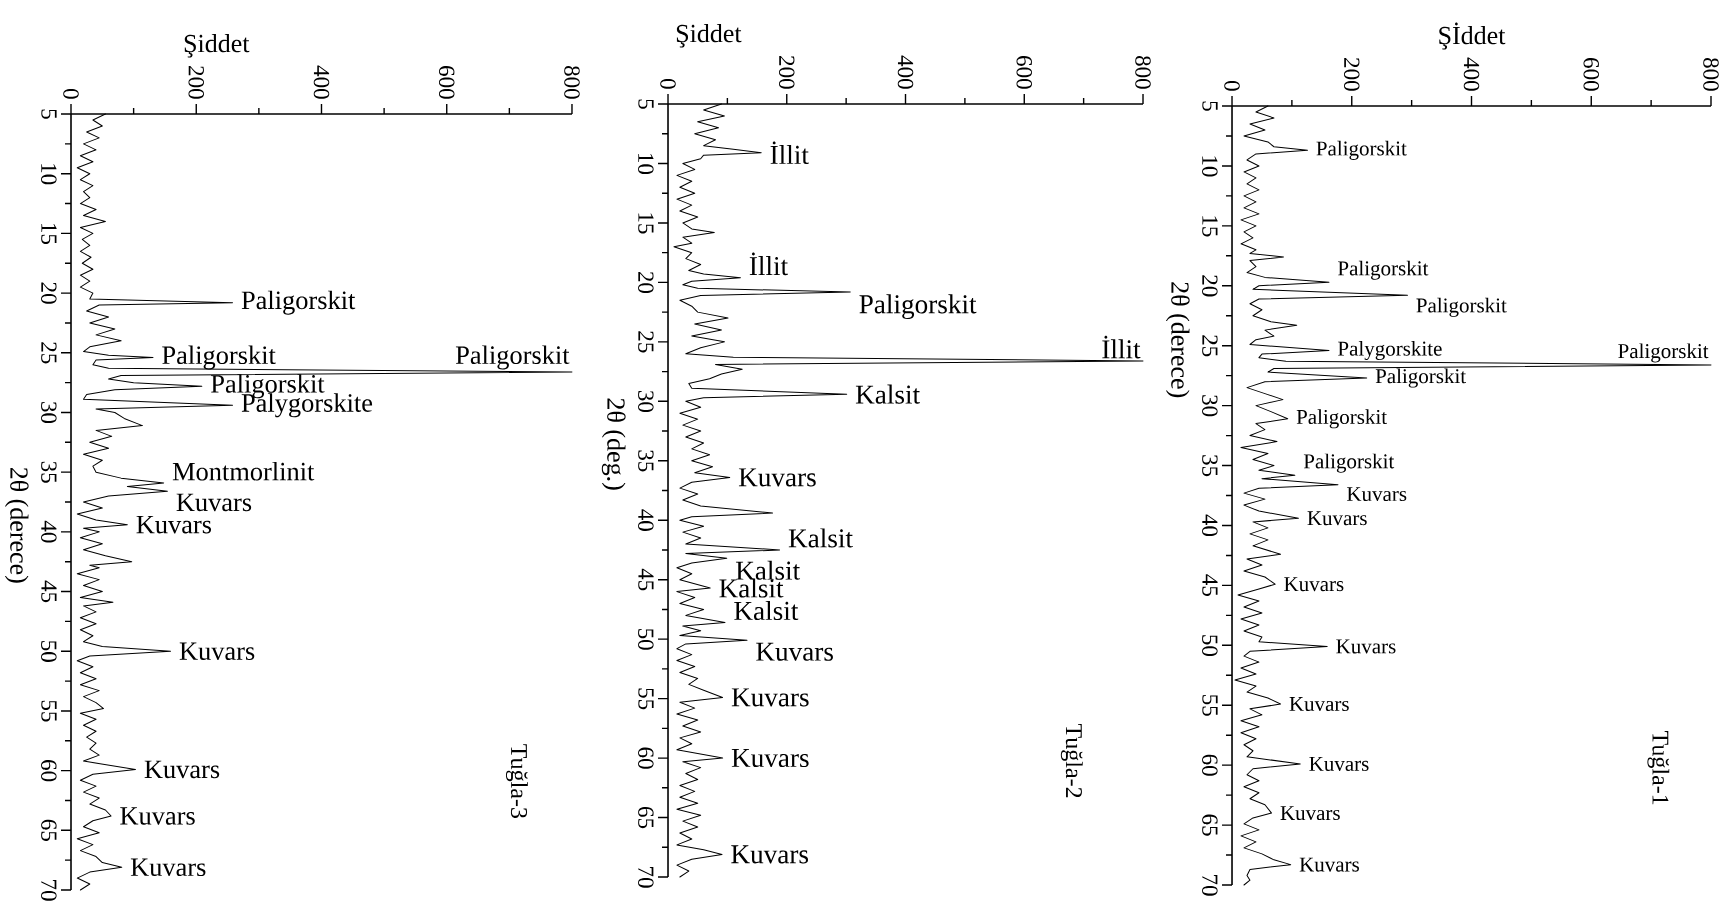  Describe the element at coordinates (1390, 350) in the screenshot. I see `annotation: Palygorskite` at that location.